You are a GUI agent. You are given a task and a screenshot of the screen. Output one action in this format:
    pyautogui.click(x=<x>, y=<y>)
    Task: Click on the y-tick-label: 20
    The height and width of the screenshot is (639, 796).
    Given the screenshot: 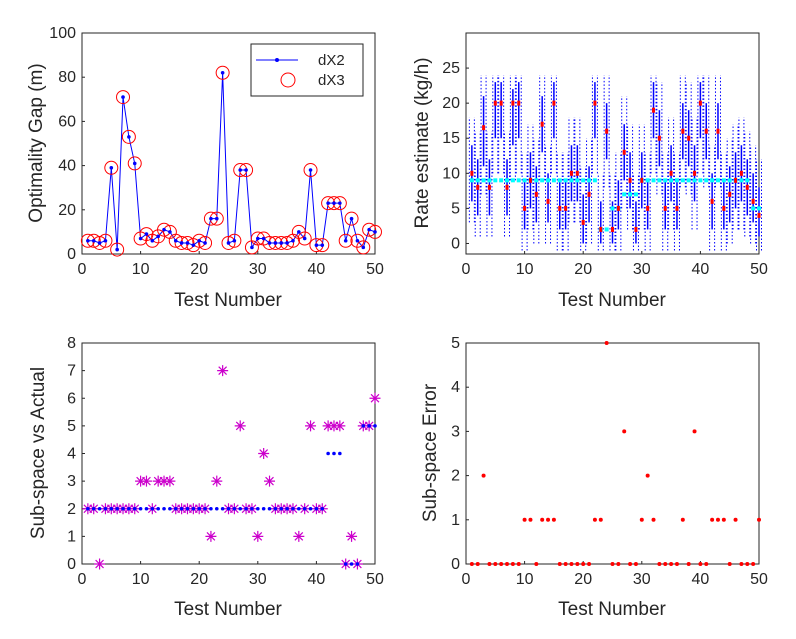 What is the action you would take?
    pyautogui.click(x=451, y=103)
    